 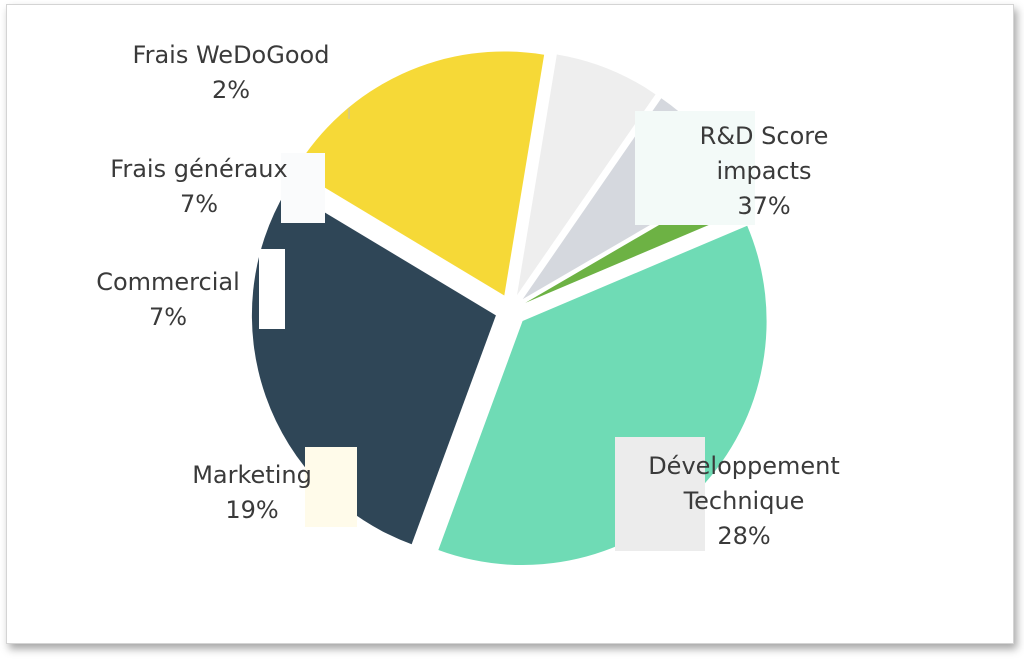 What do you see at coordinates (231, 55) in the screenshot?
I see `slice-name: Frais WeDoGood` at bounding box center [231, 55].